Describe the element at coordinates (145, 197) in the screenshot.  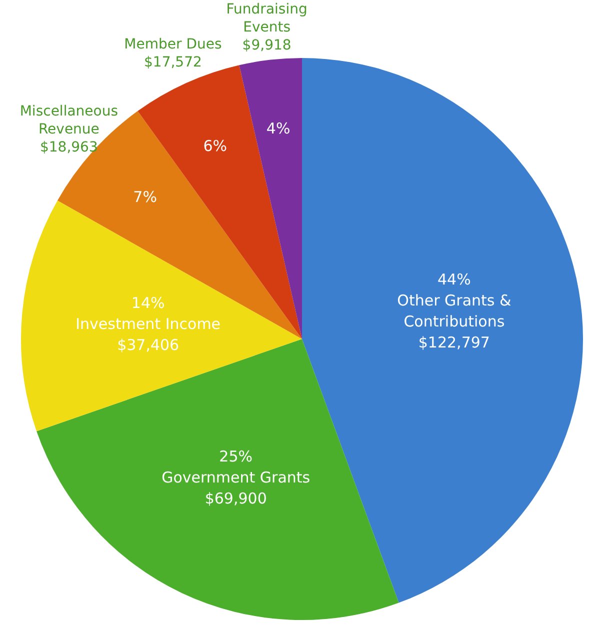
I see `text: 7%` at that location.